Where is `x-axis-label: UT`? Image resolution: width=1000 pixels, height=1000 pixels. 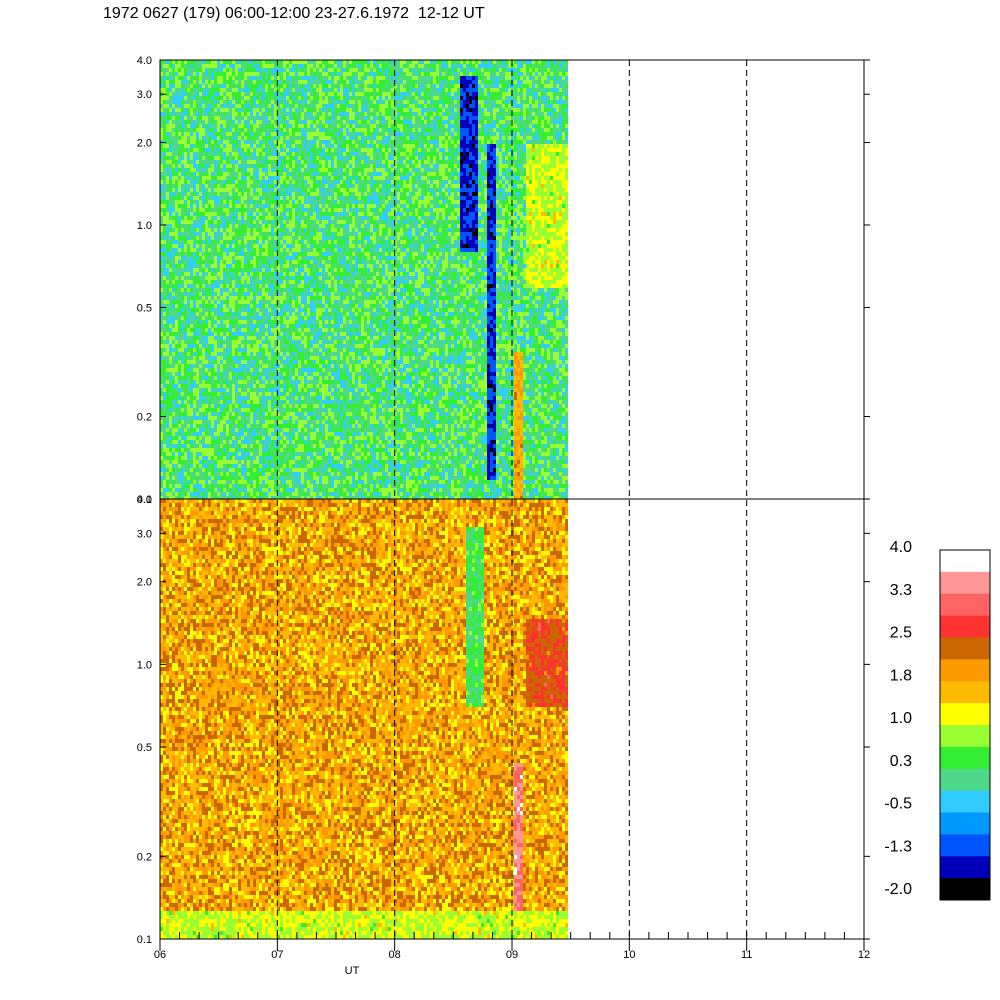 x-axis-label: UT is located at coordinates (352, 971).